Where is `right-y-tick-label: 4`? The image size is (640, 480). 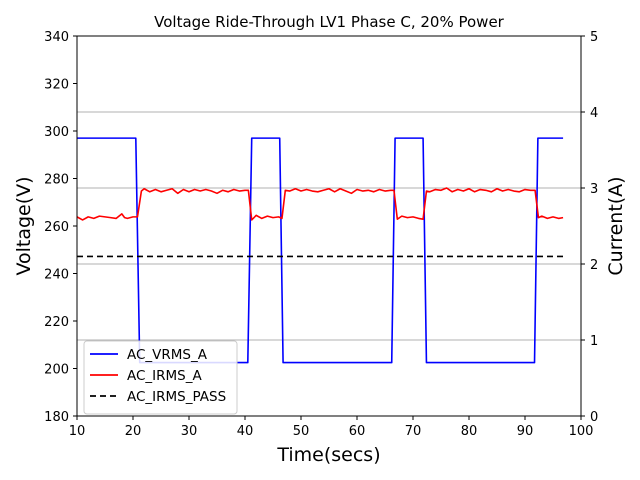
right-y-tick-label: 4 is located at coordinates (594, 113).